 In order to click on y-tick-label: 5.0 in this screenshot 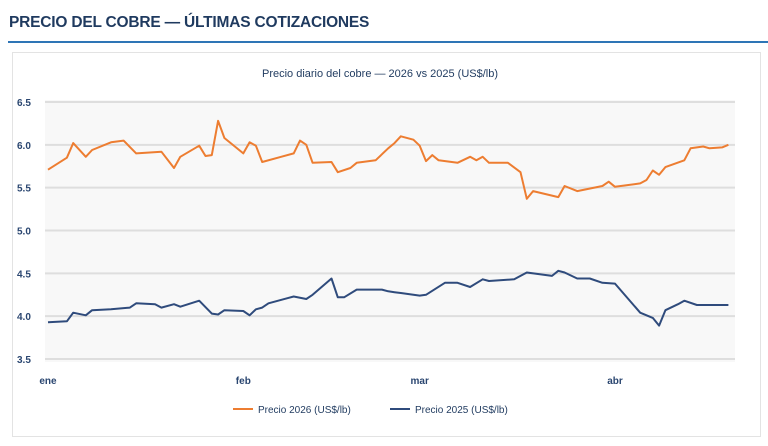, I will do `click(24, 232)`.